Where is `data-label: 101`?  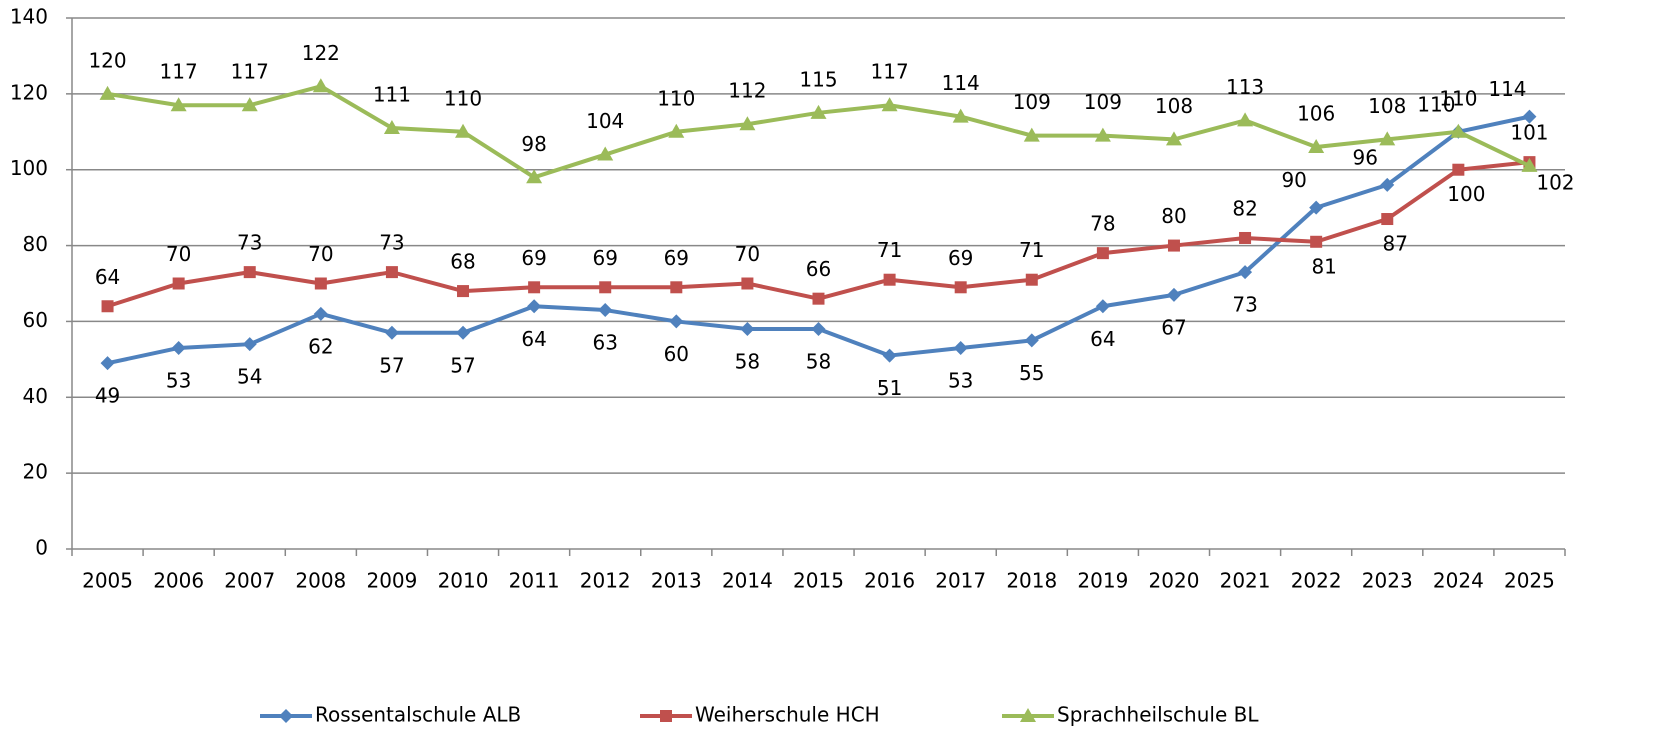
data-label: 101 is located at coordinates (1529, 132).